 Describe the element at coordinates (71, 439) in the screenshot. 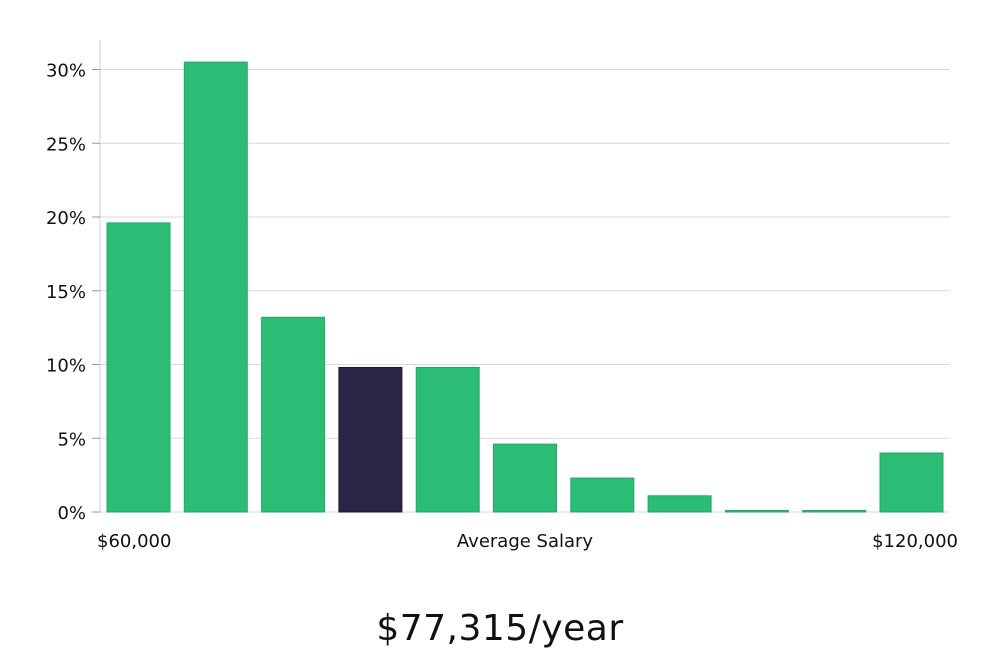

I see `y-tick-label: 5%` at that location.